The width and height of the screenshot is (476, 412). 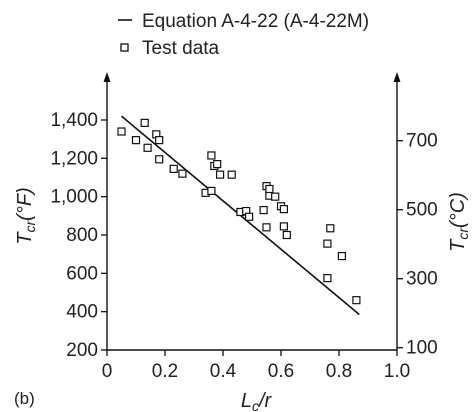 What do you see at coordinates (107, 77) in the screenshot?
I see `left-axis-arrow` at bounding box center [107, 77].